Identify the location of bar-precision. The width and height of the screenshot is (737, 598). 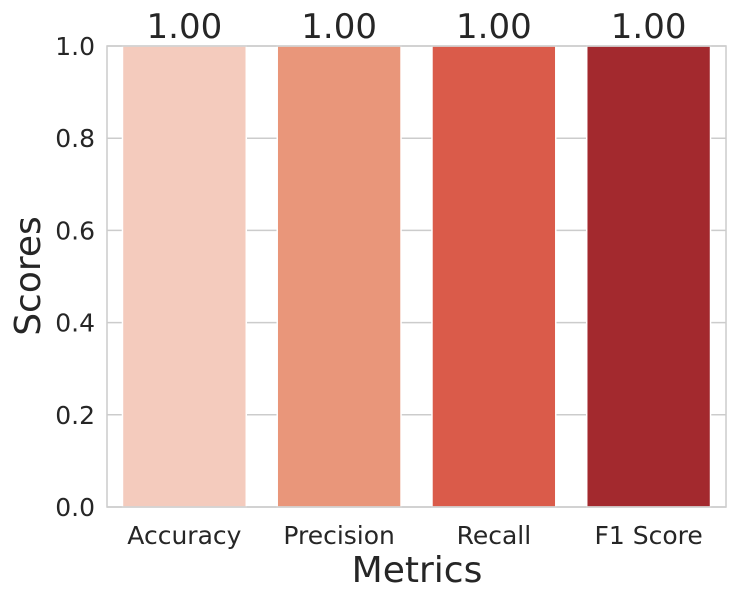
(339, 276).